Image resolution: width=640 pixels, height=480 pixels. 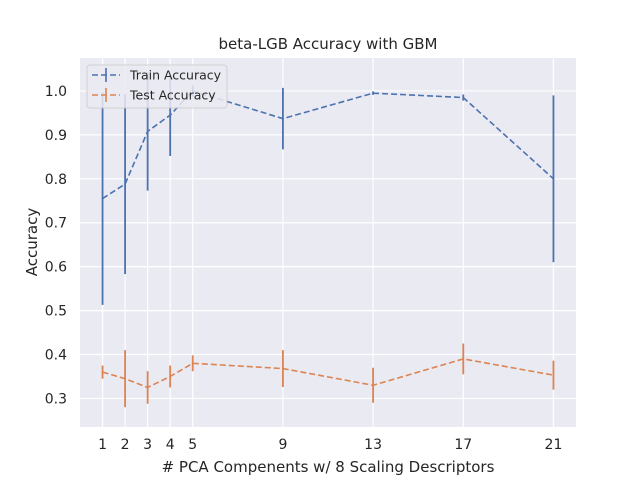 I want to click on y-tick-labels: 0.3 0.4 0.5 0.6 0.7 0.8 0.9 1.0, so click(x=56, y=246).